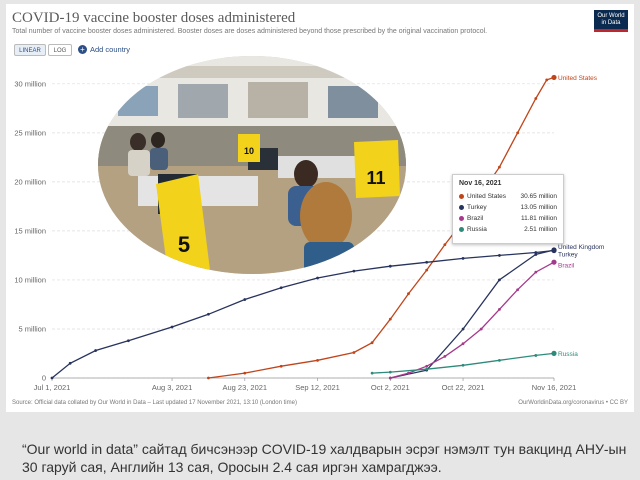 The image size is (640, 480). Describe the element at coordinates (30, 83) in the screenshot. I see `y-tick-label: 30 million` at that location.